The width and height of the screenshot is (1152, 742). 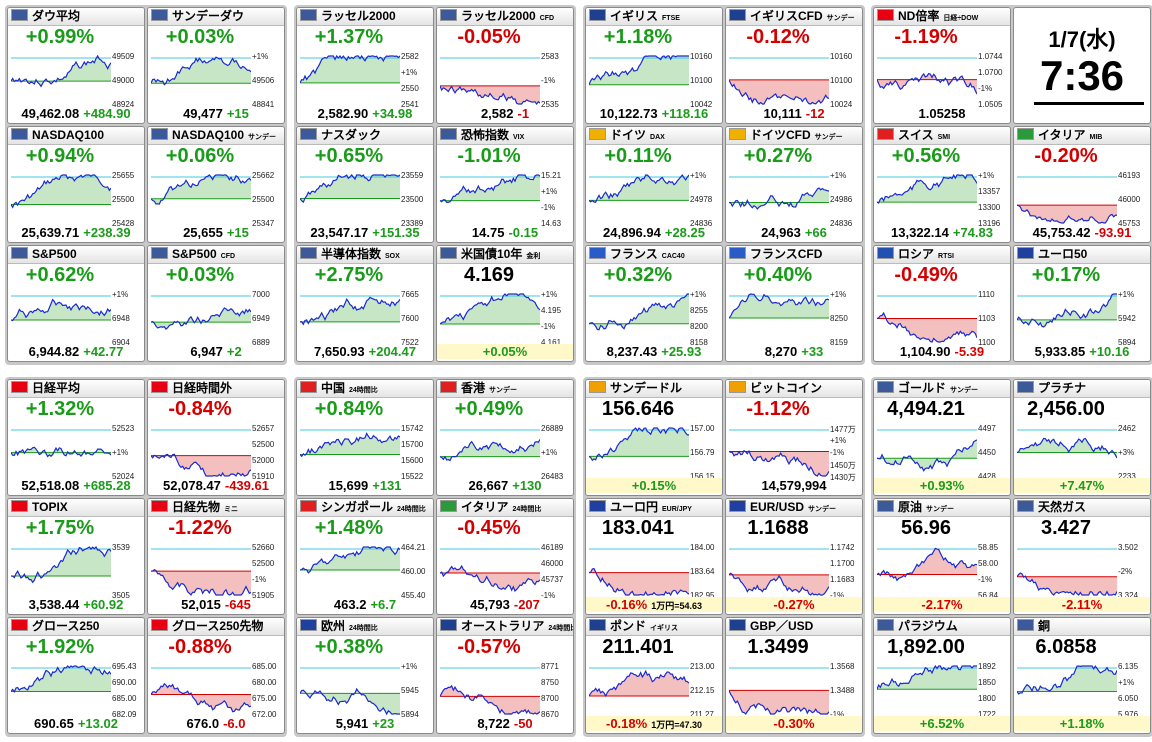 I want to click on footer-value: +33, so click(x=812, y=351).